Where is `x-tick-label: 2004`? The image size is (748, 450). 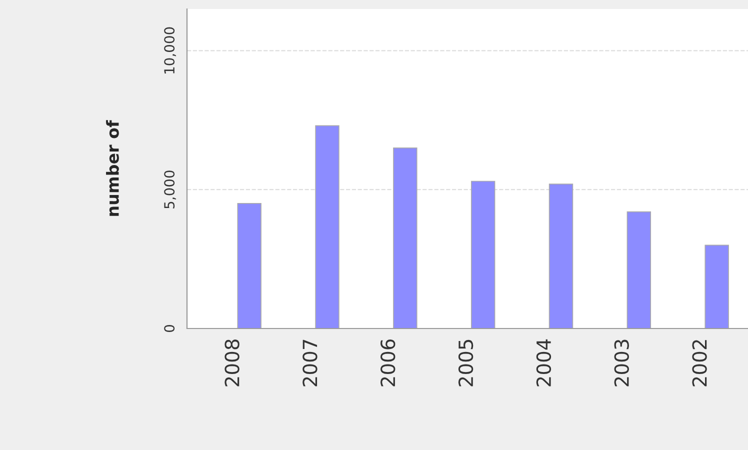
x-tick-label: 2004 is located at coordinates (544, 362).